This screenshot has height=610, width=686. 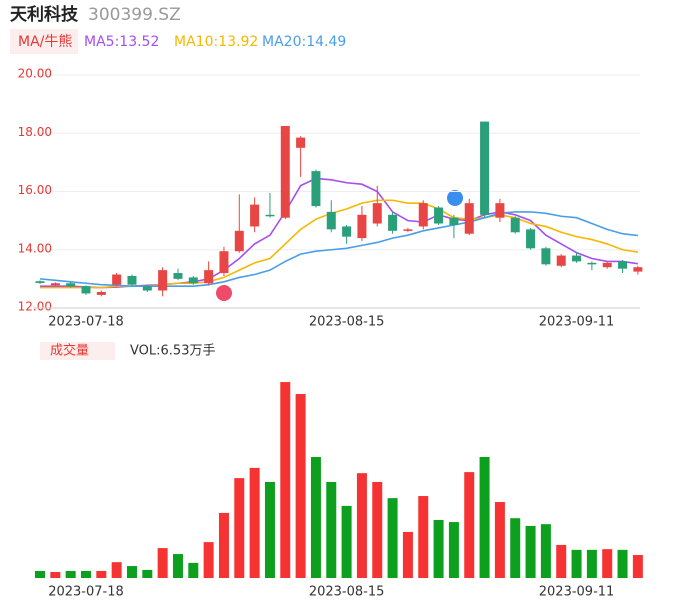 What do you see at coordinates (35, 190) in the screenshot?
I see `y-tick-label: 16.00` at bounding box center [35, 190].